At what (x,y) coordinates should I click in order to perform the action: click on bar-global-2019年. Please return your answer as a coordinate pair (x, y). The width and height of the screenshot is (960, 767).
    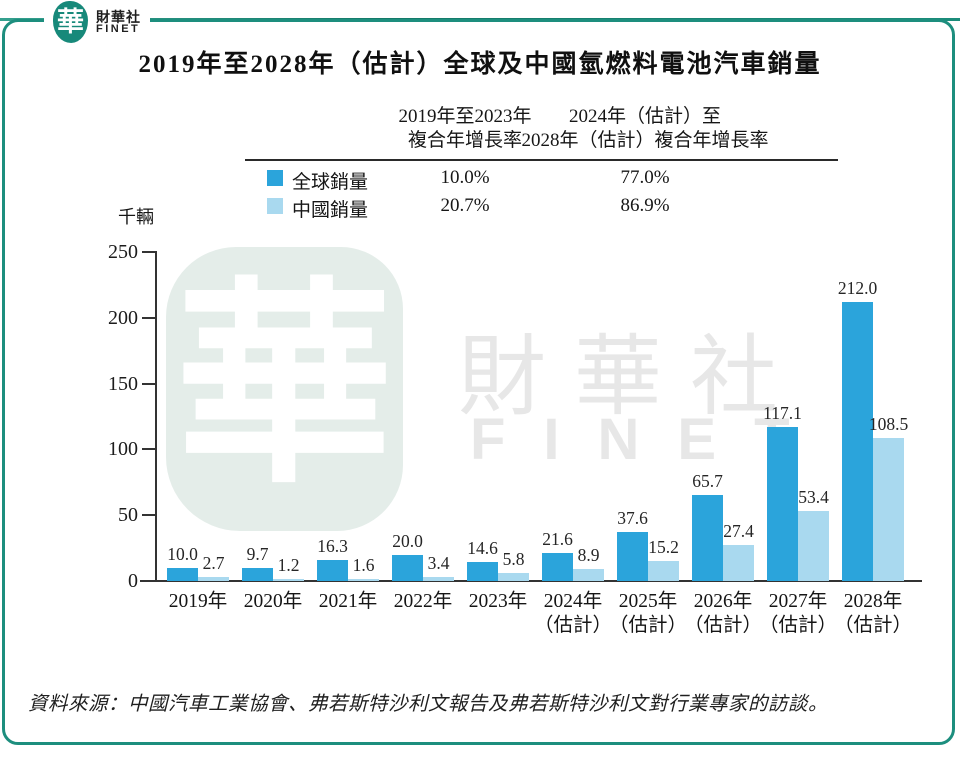
    Looking at the image, I should click on (182, 574).